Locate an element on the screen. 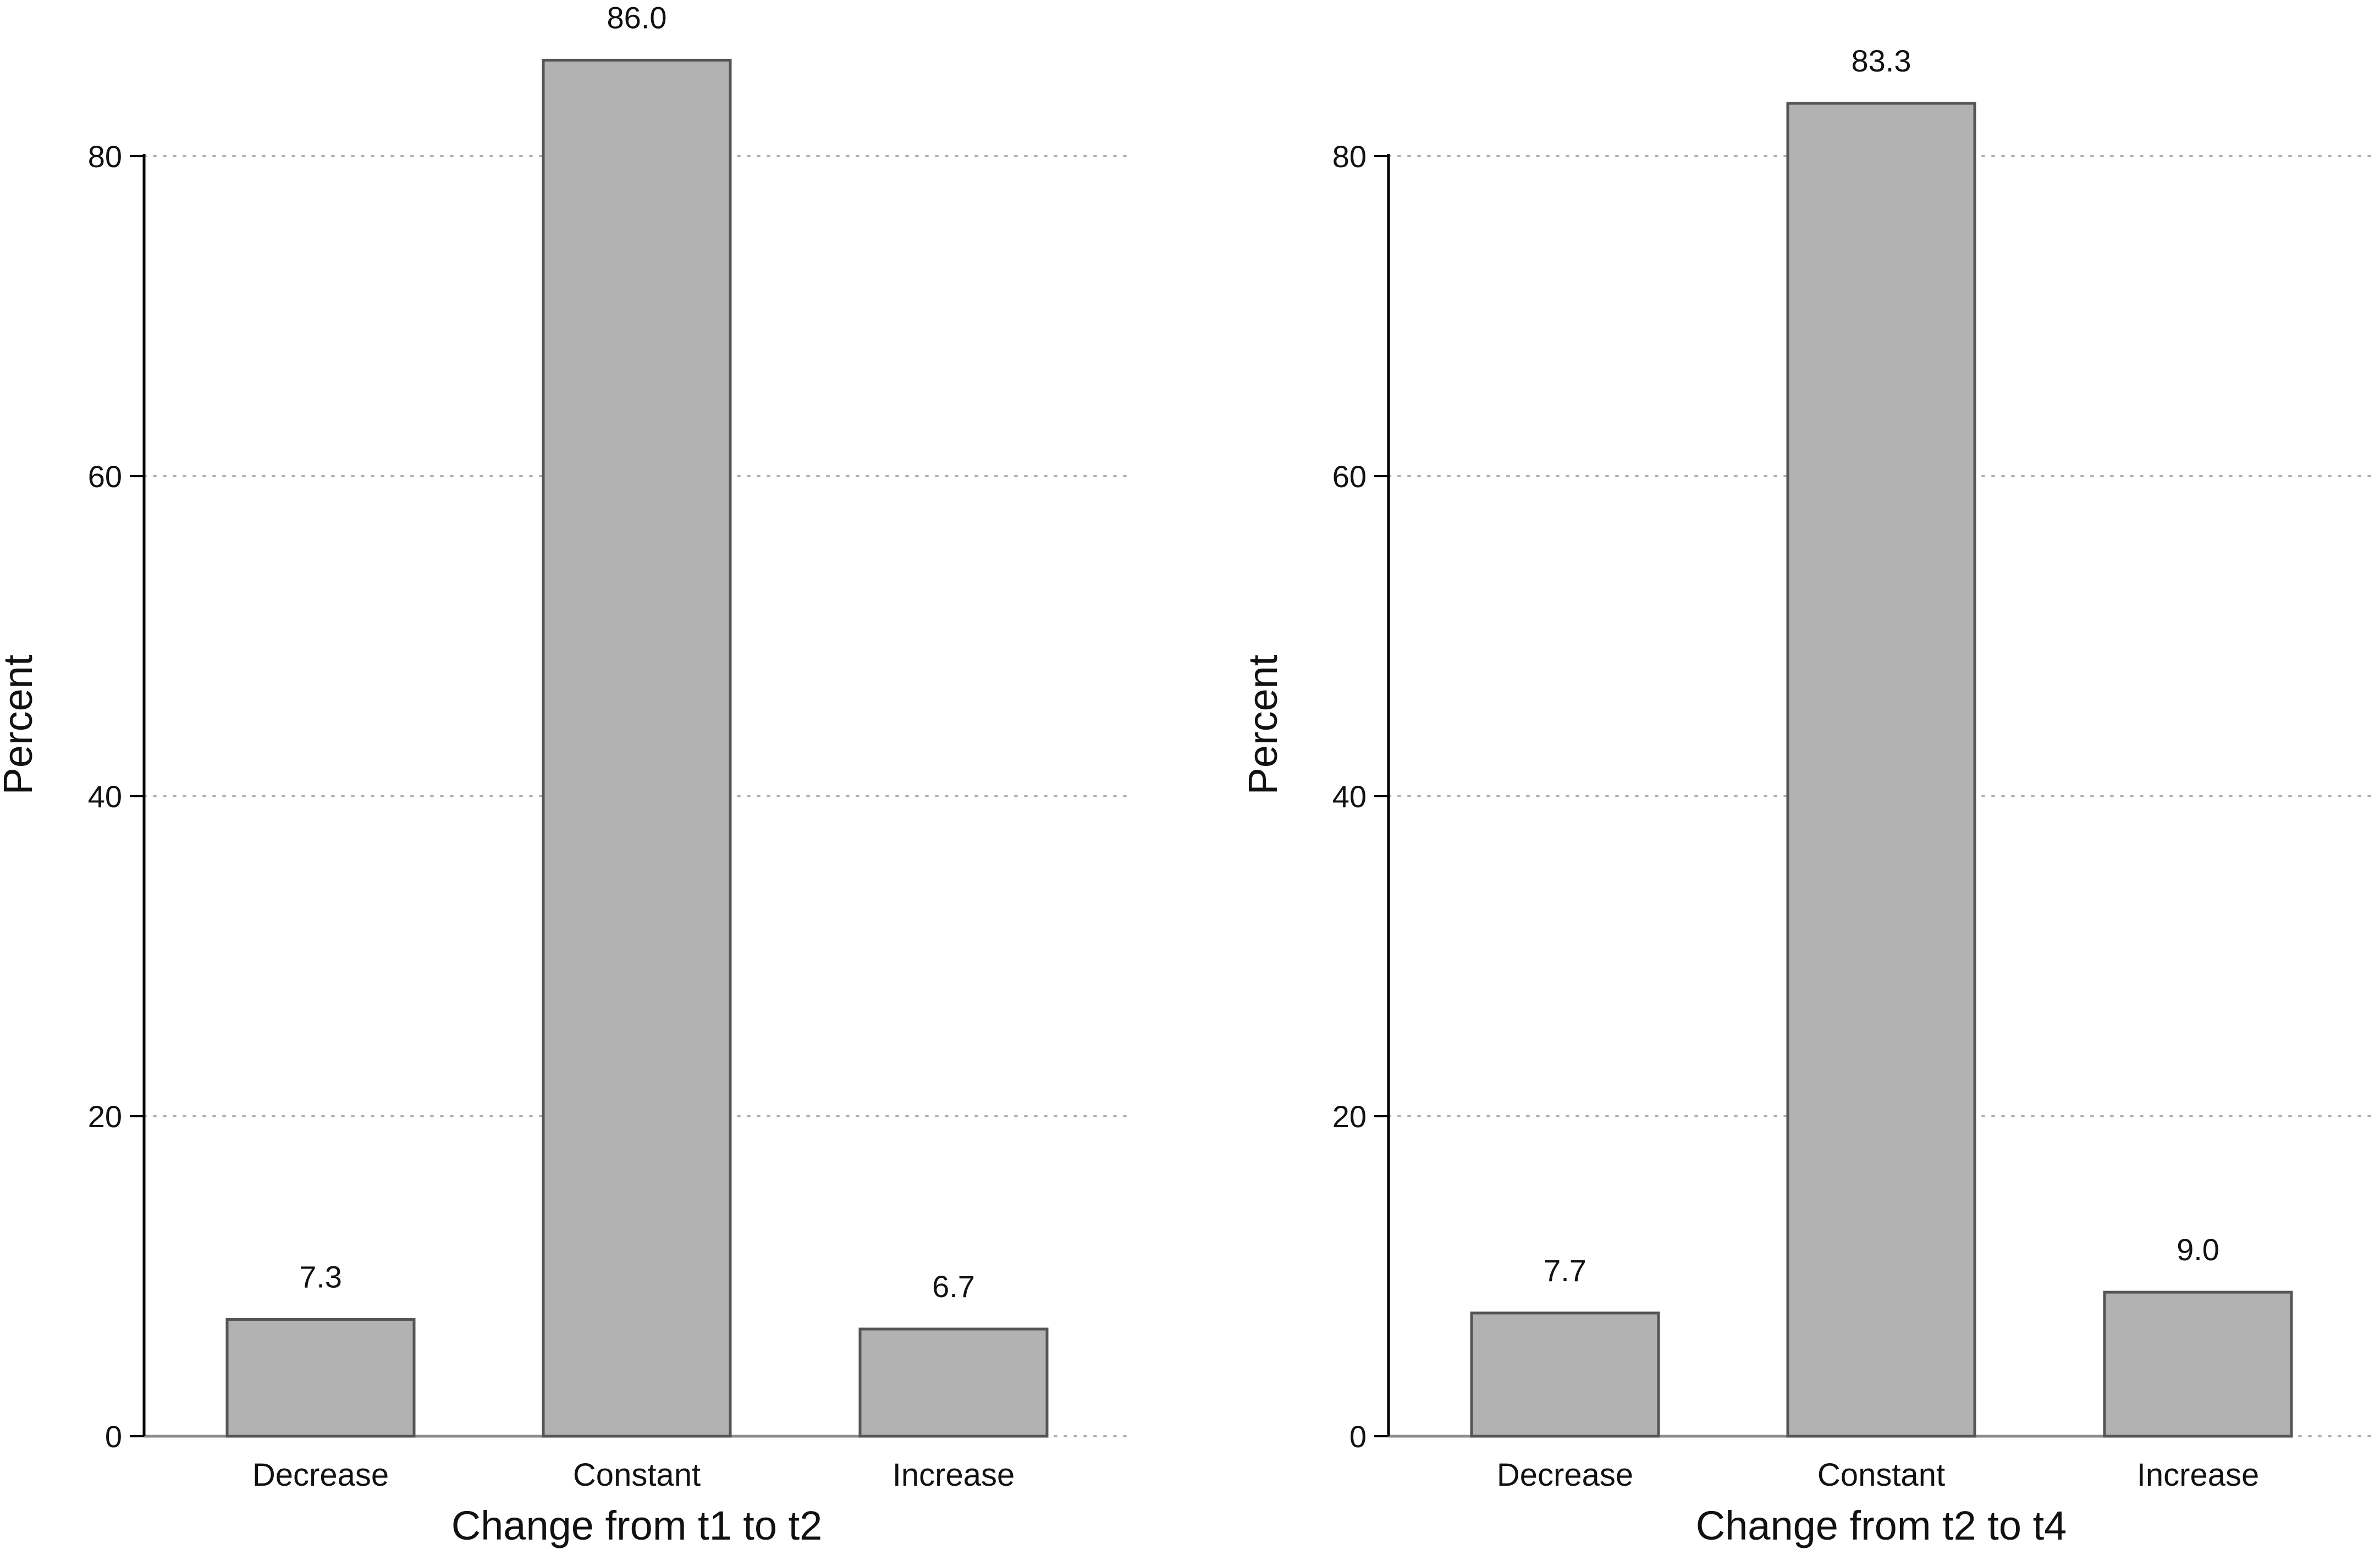  bar-data-label: 83.3 is located at coordinates (1881, 60).